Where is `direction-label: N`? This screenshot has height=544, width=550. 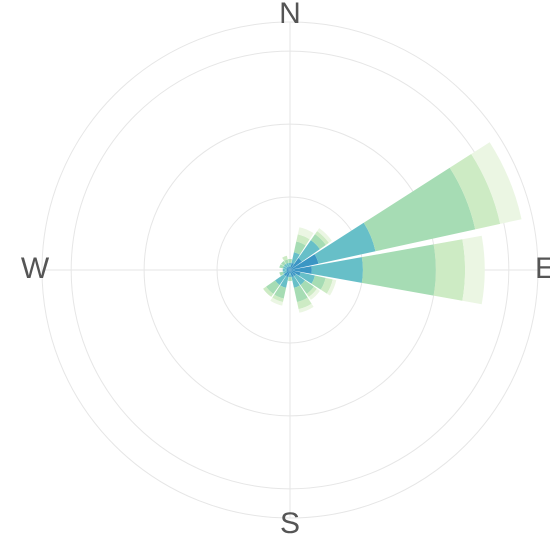 direction-label: N is located at coordinates (290, 15).